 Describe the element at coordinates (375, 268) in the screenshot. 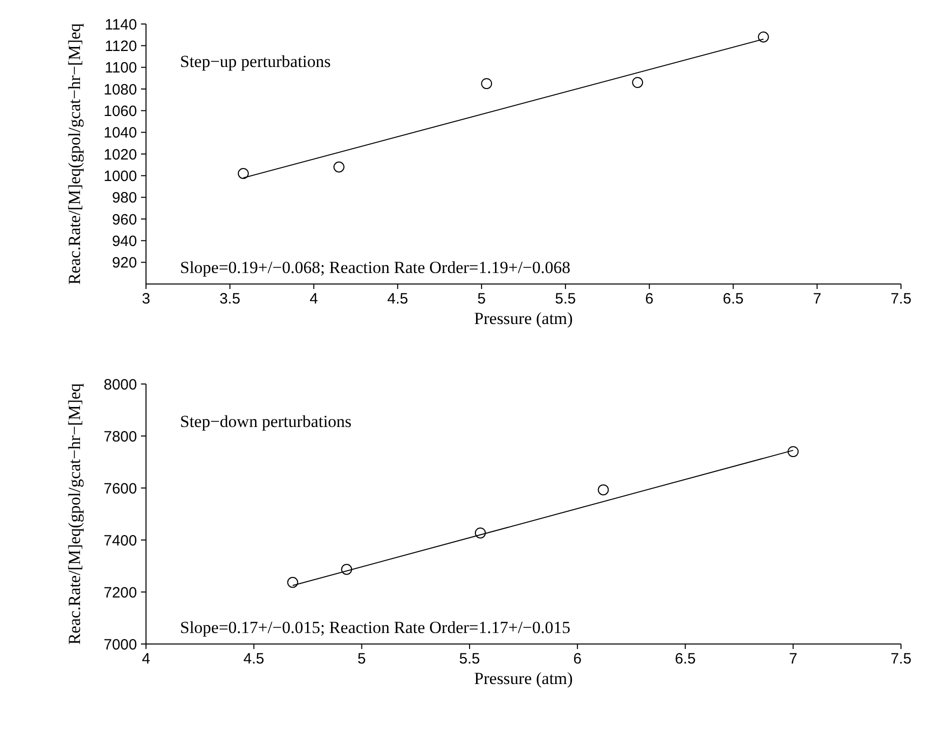

I see `annotation: Slope=0.19+/−0.068; Reaction Rate Order=1.19+/−0.068` at that location.